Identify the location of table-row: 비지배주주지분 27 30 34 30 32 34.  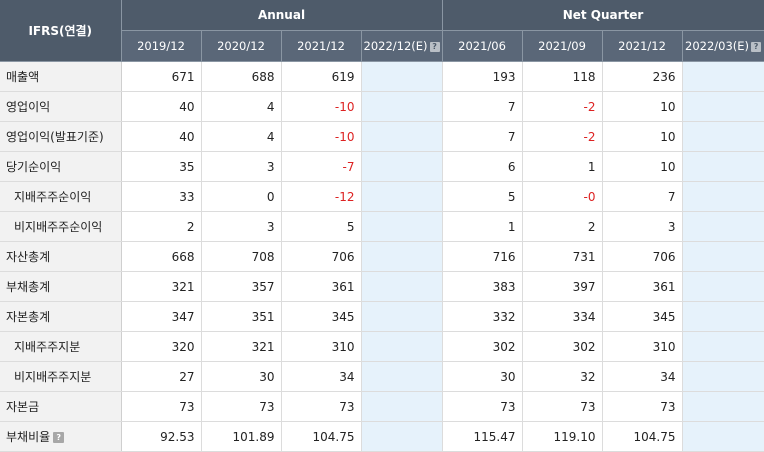
(382, 376).